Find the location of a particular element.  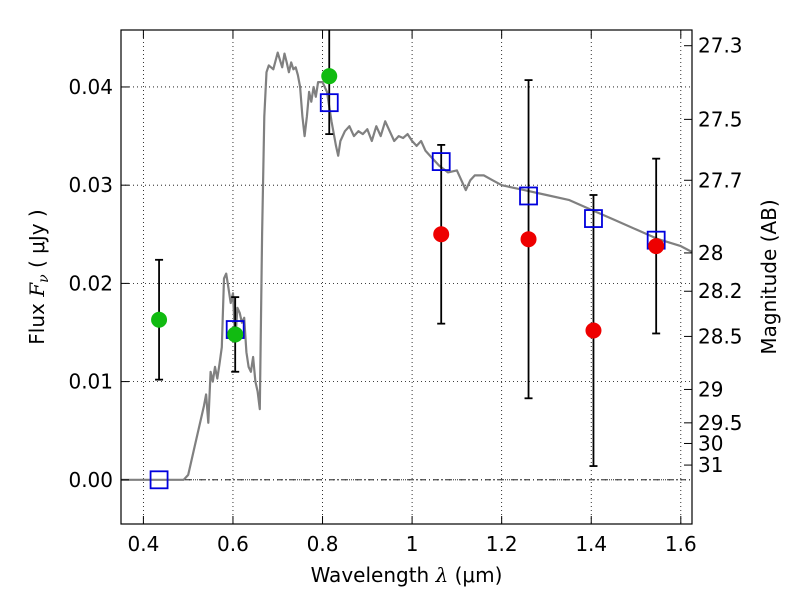

y-axis-label: Flux Fν ( μJy ) is located at coordinates (38, 276).